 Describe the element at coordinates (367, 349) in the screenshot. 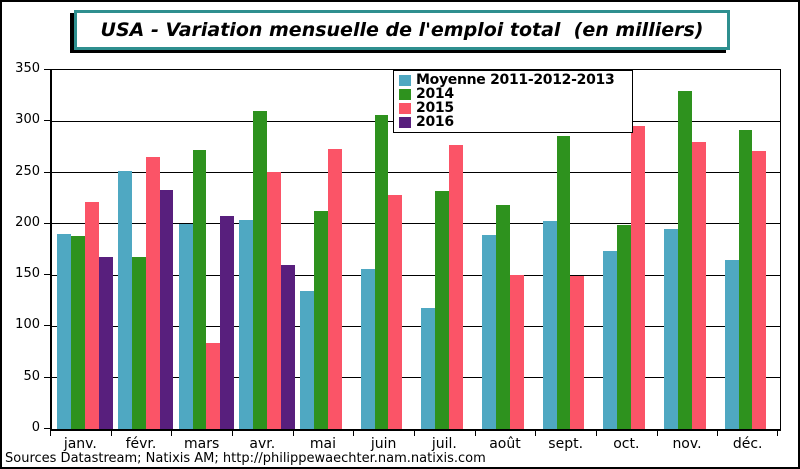

I see `bar-moyenne-2011-2012-2013-juin` at that location.